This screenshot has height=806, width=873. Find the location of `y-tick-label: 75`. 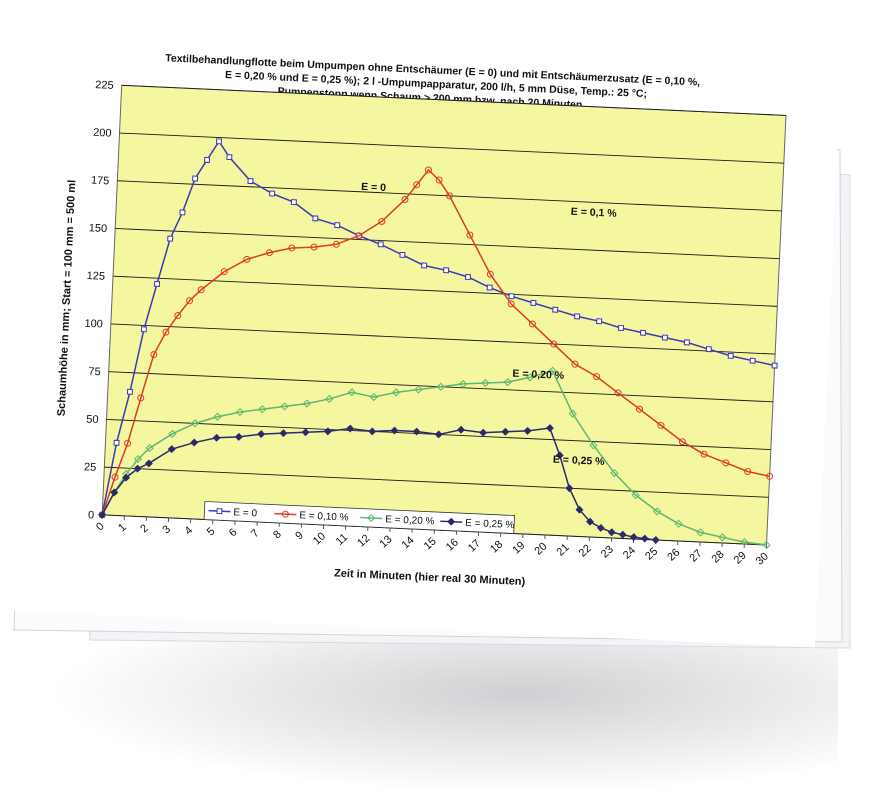

y-tick-label: 75 is located at coordinates (94, 372).